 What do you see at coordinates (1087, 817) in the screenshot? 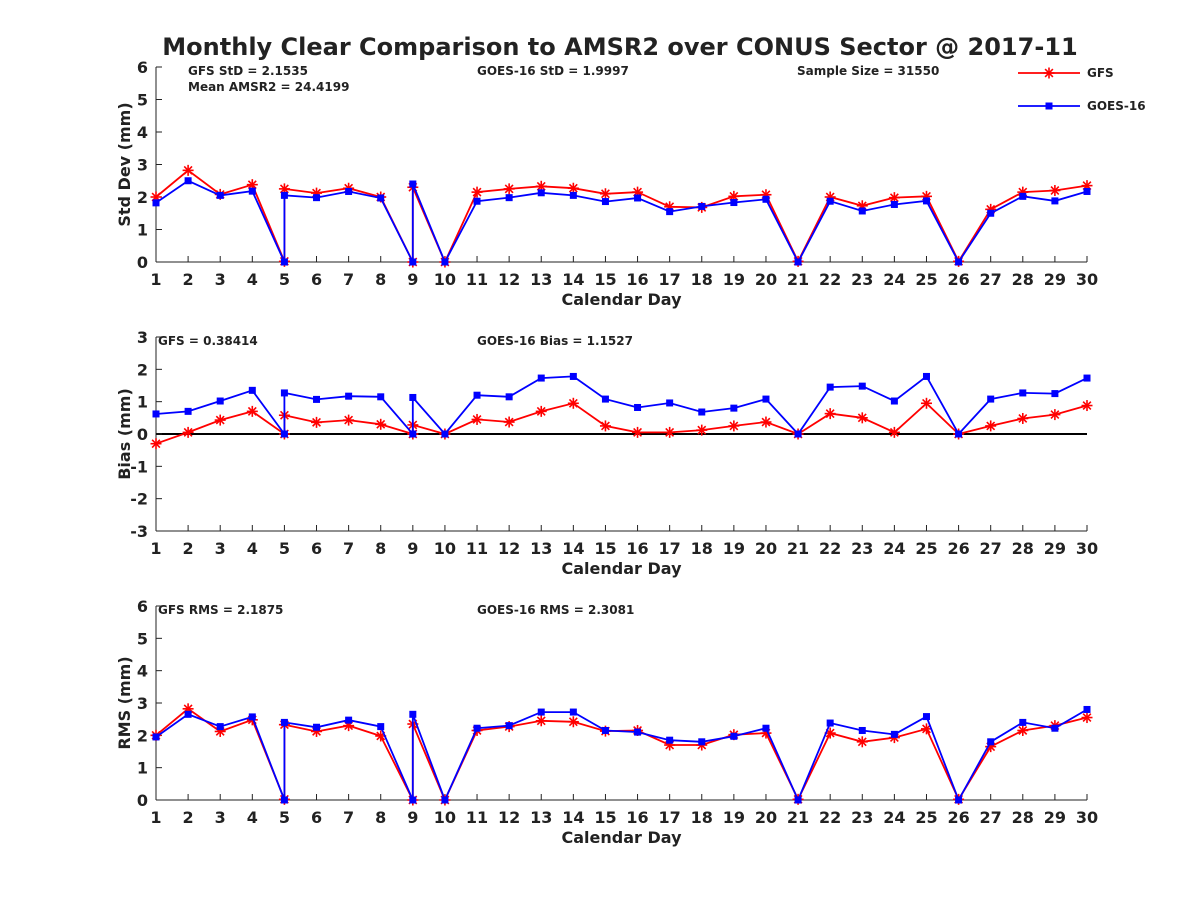
I see `x-tick-label: 30` at bounding box center [1087, 817].